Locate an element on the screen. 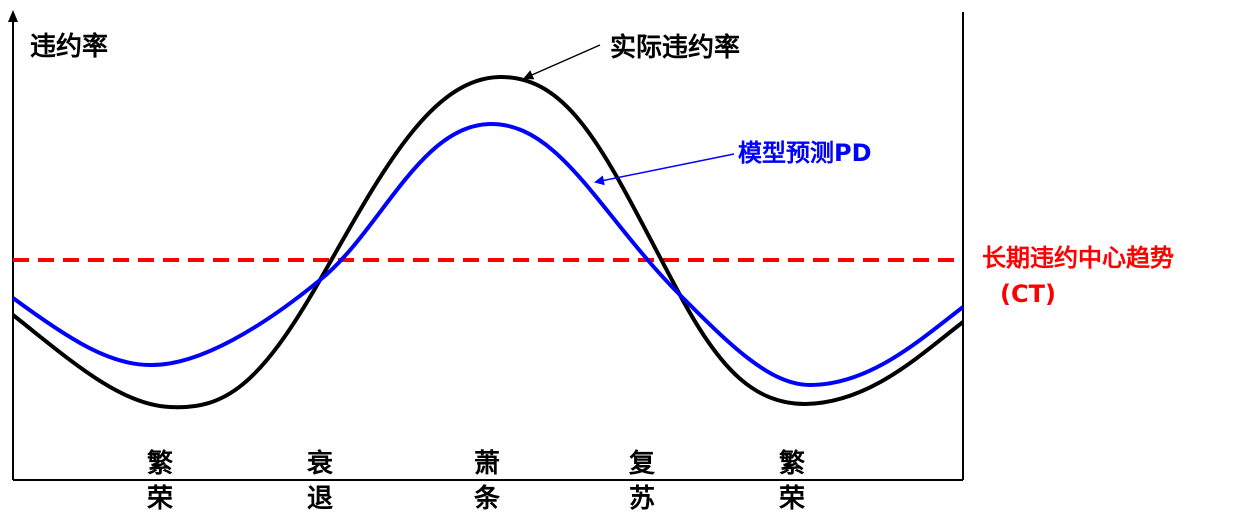  phase-label-4-line2: 苏 is located at coordinates (642, 499).